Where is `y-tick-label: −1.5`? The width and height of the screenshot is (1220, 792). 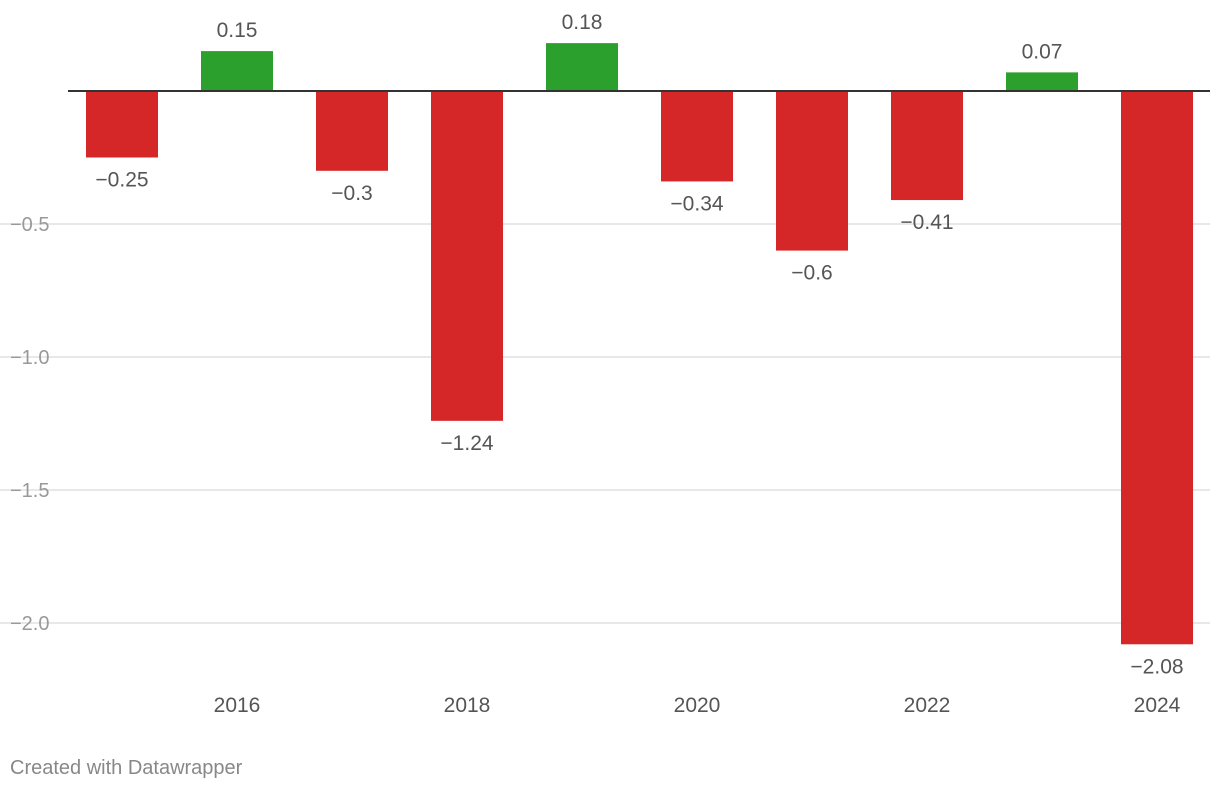 y-tick-label: −1.5 is located at coordinates (29, 491).